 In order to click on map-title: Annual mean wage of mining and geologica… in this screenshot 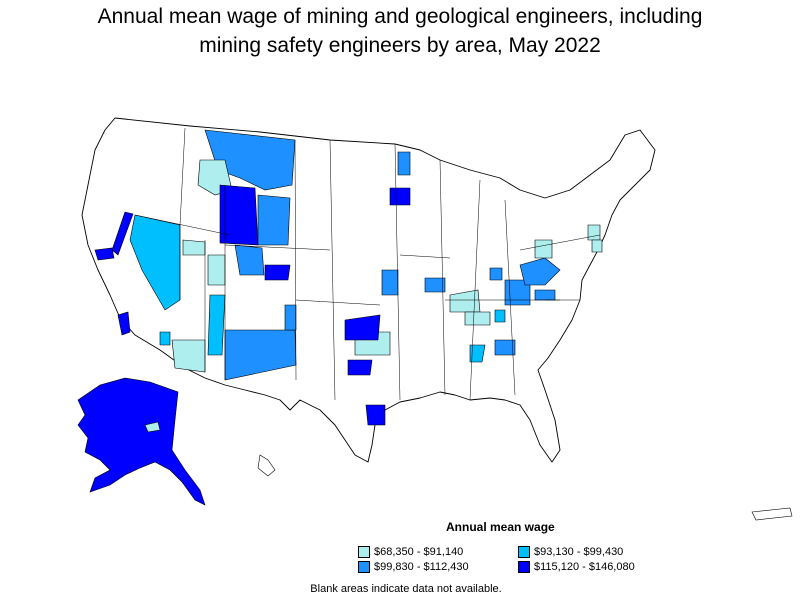, I will do `click(400, 31)`.